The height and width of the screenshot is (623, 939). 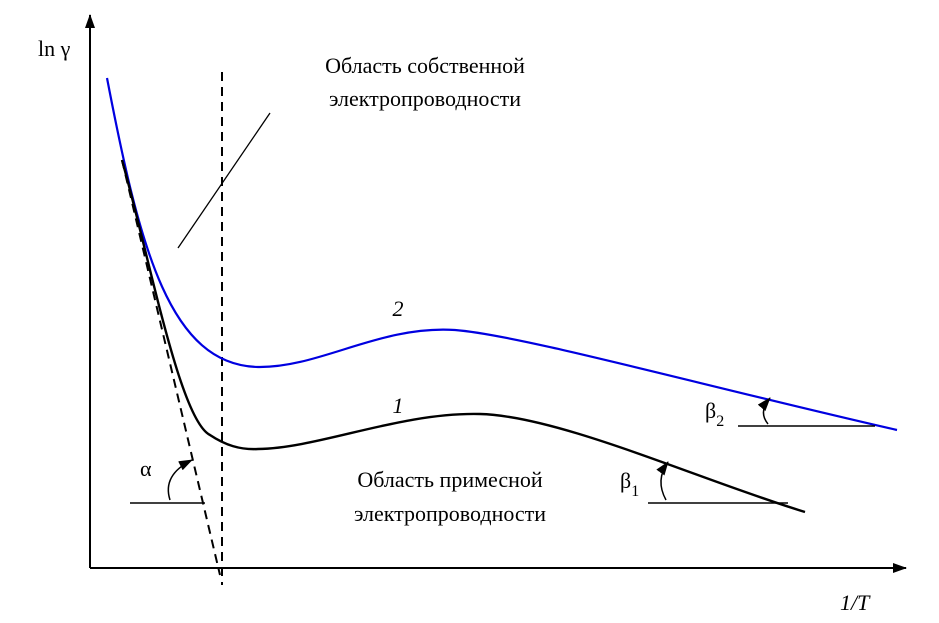 I want to click on beta-1-arc, so click(x=662, y=481).